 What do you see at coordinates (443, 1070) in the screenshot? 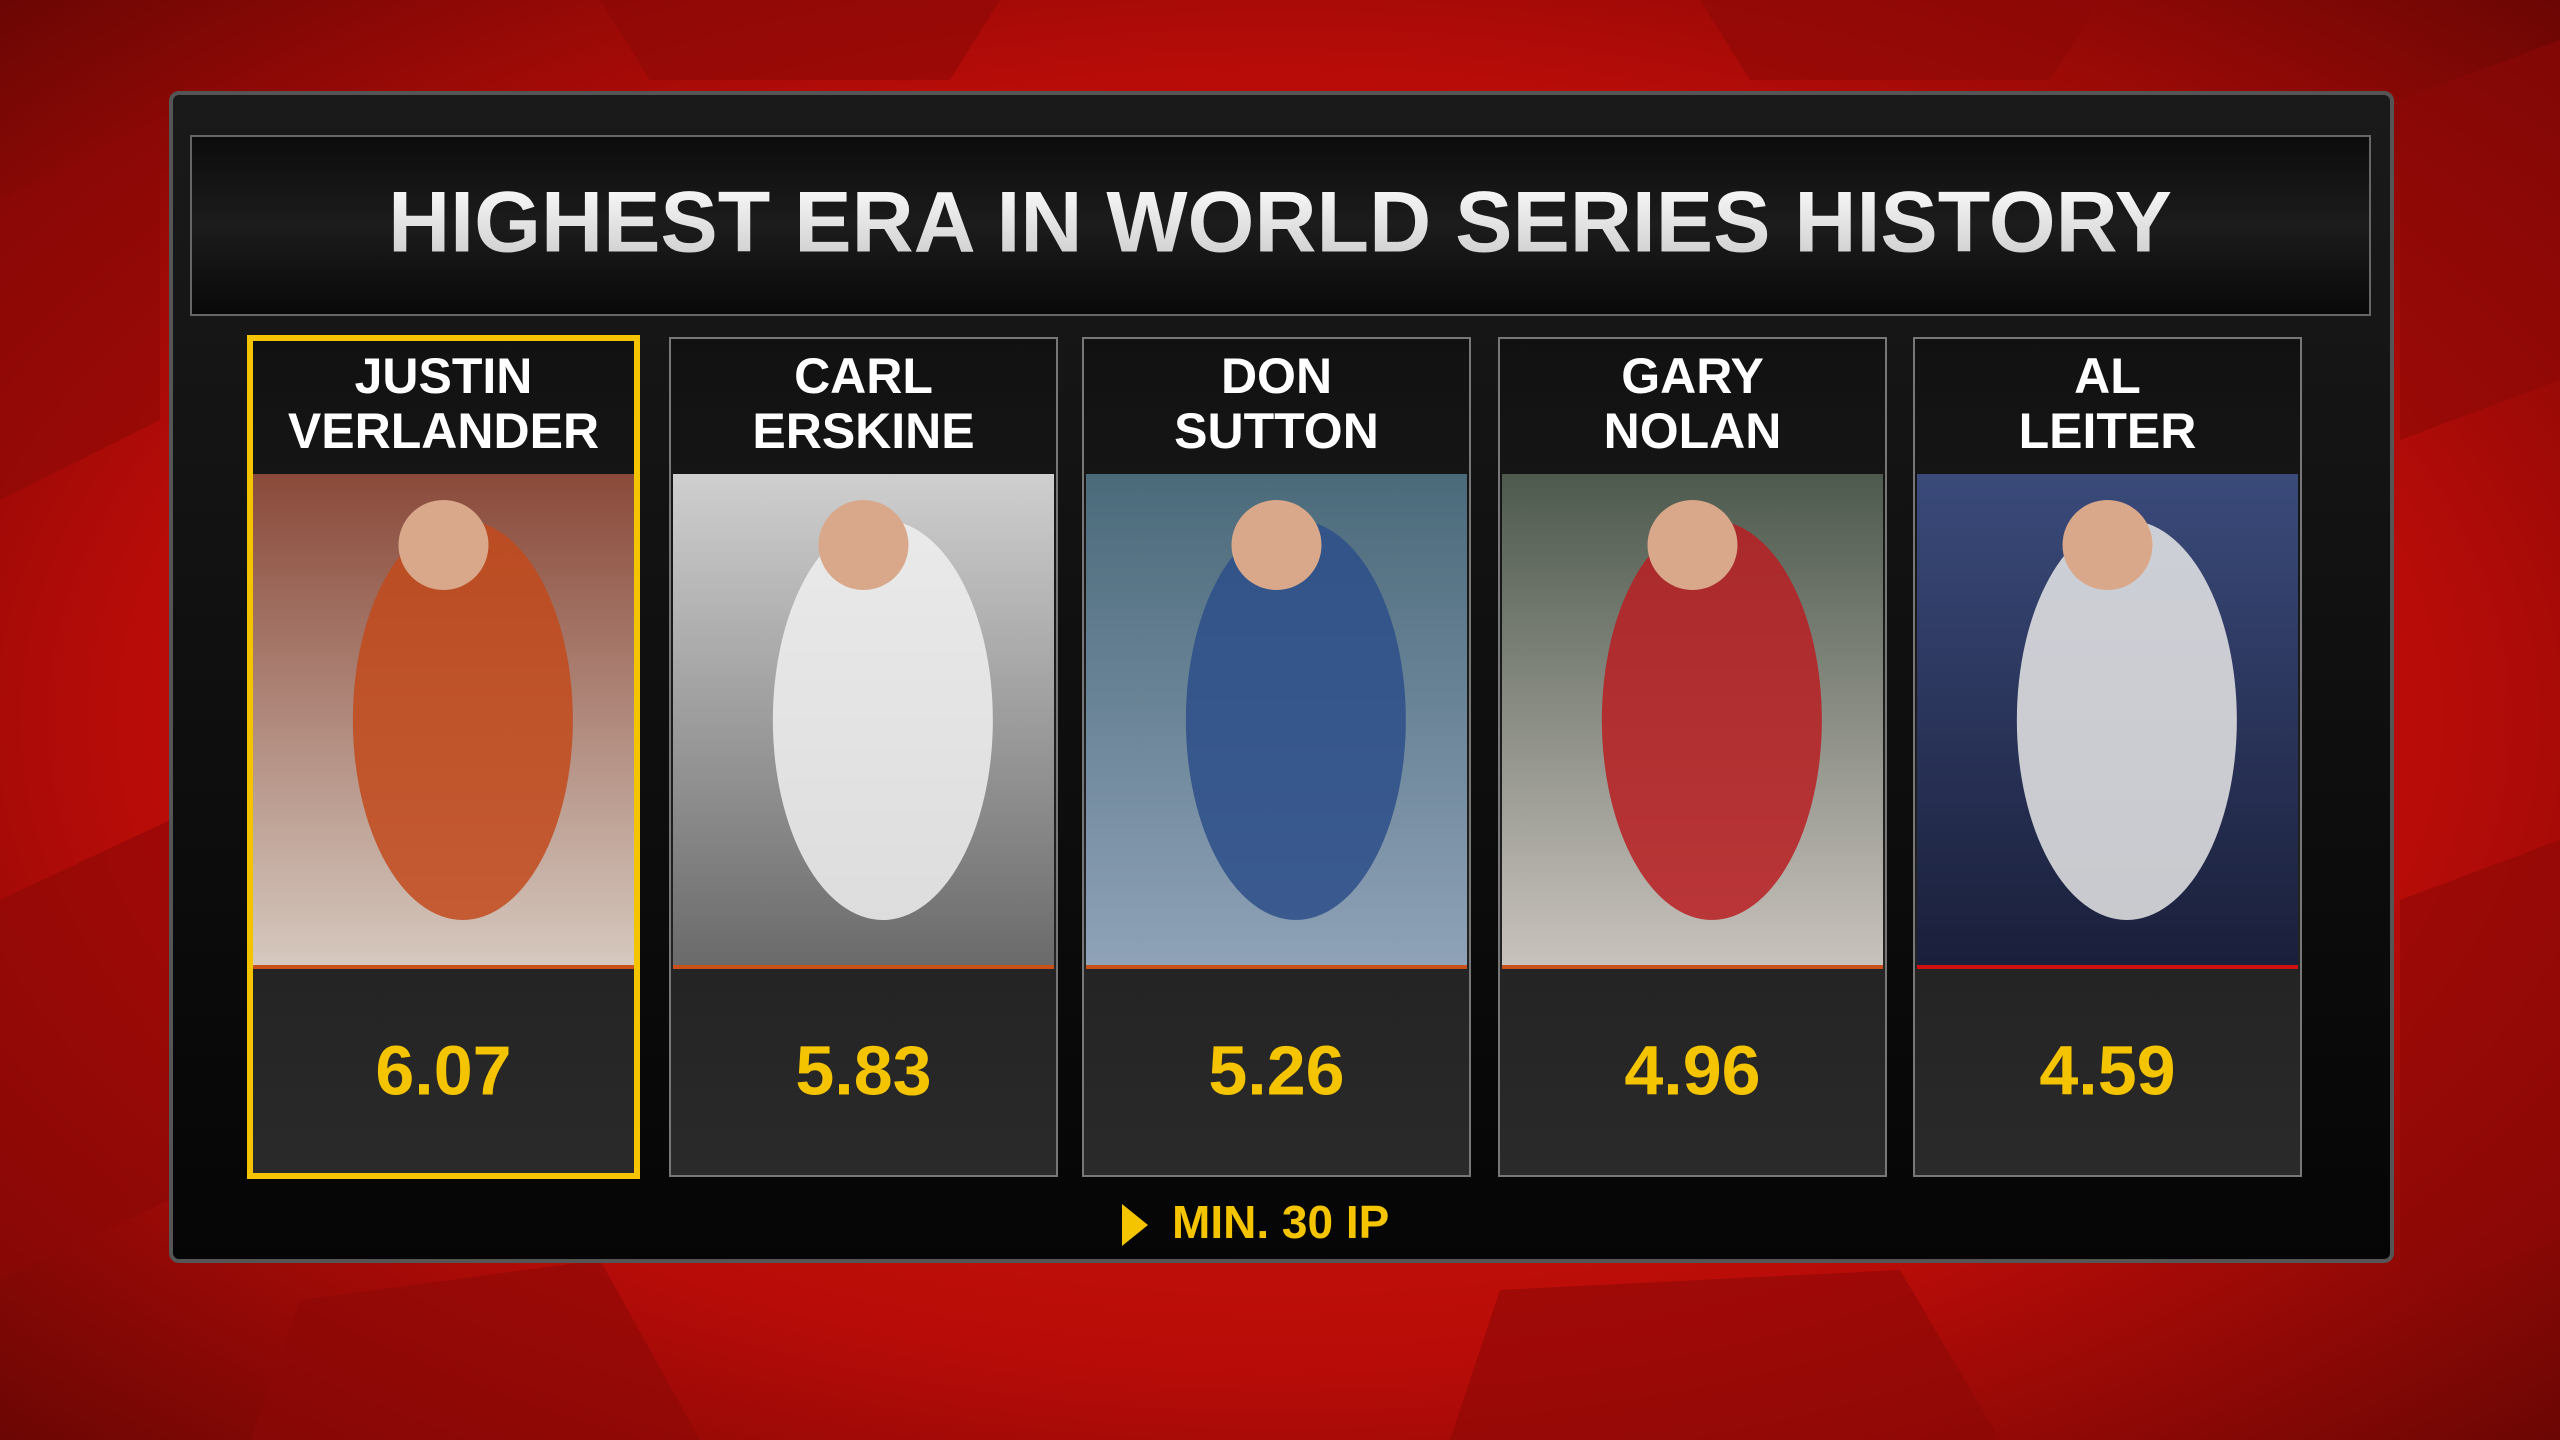
I see `era-value: 6.07` at bounding box center [443, 1070].